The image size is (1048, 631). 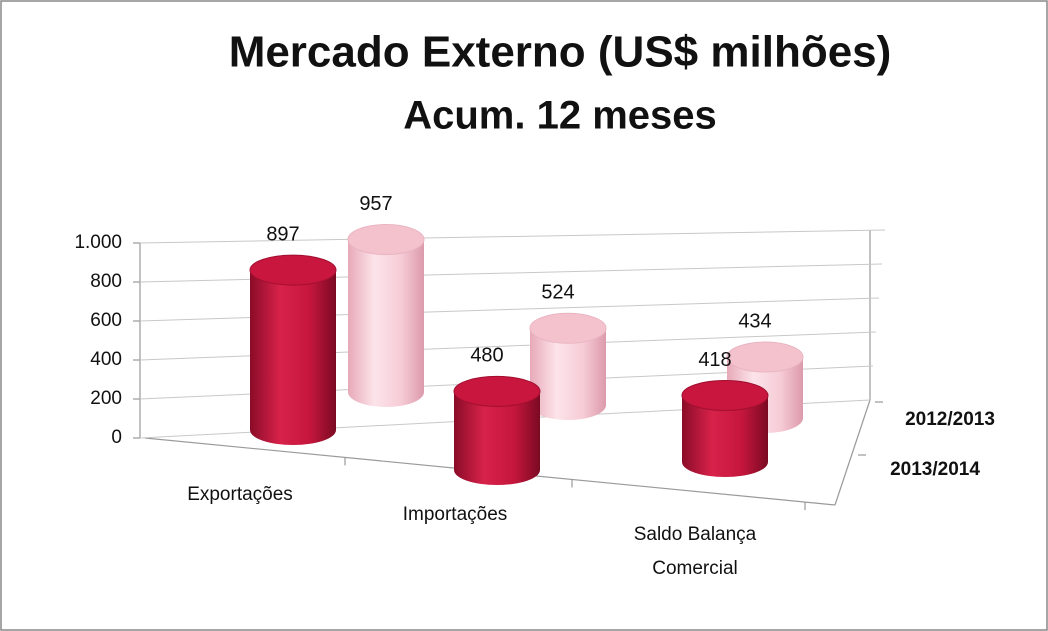 What do you see at coordinates (935, 469) in the screenshot?
I see `legend-label: 2013/2014` at bounding box center [935, 469].